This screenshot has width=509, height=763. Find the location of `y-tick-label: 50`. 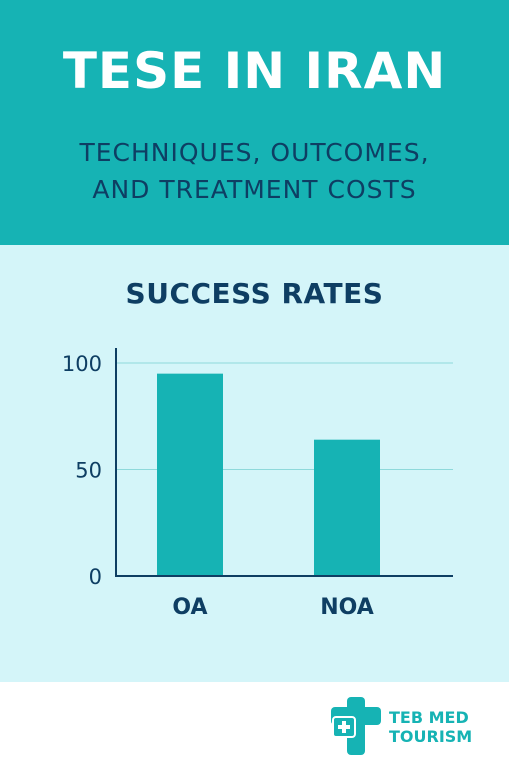

y-tick-label: 50 is located at coordinates (88, 471).